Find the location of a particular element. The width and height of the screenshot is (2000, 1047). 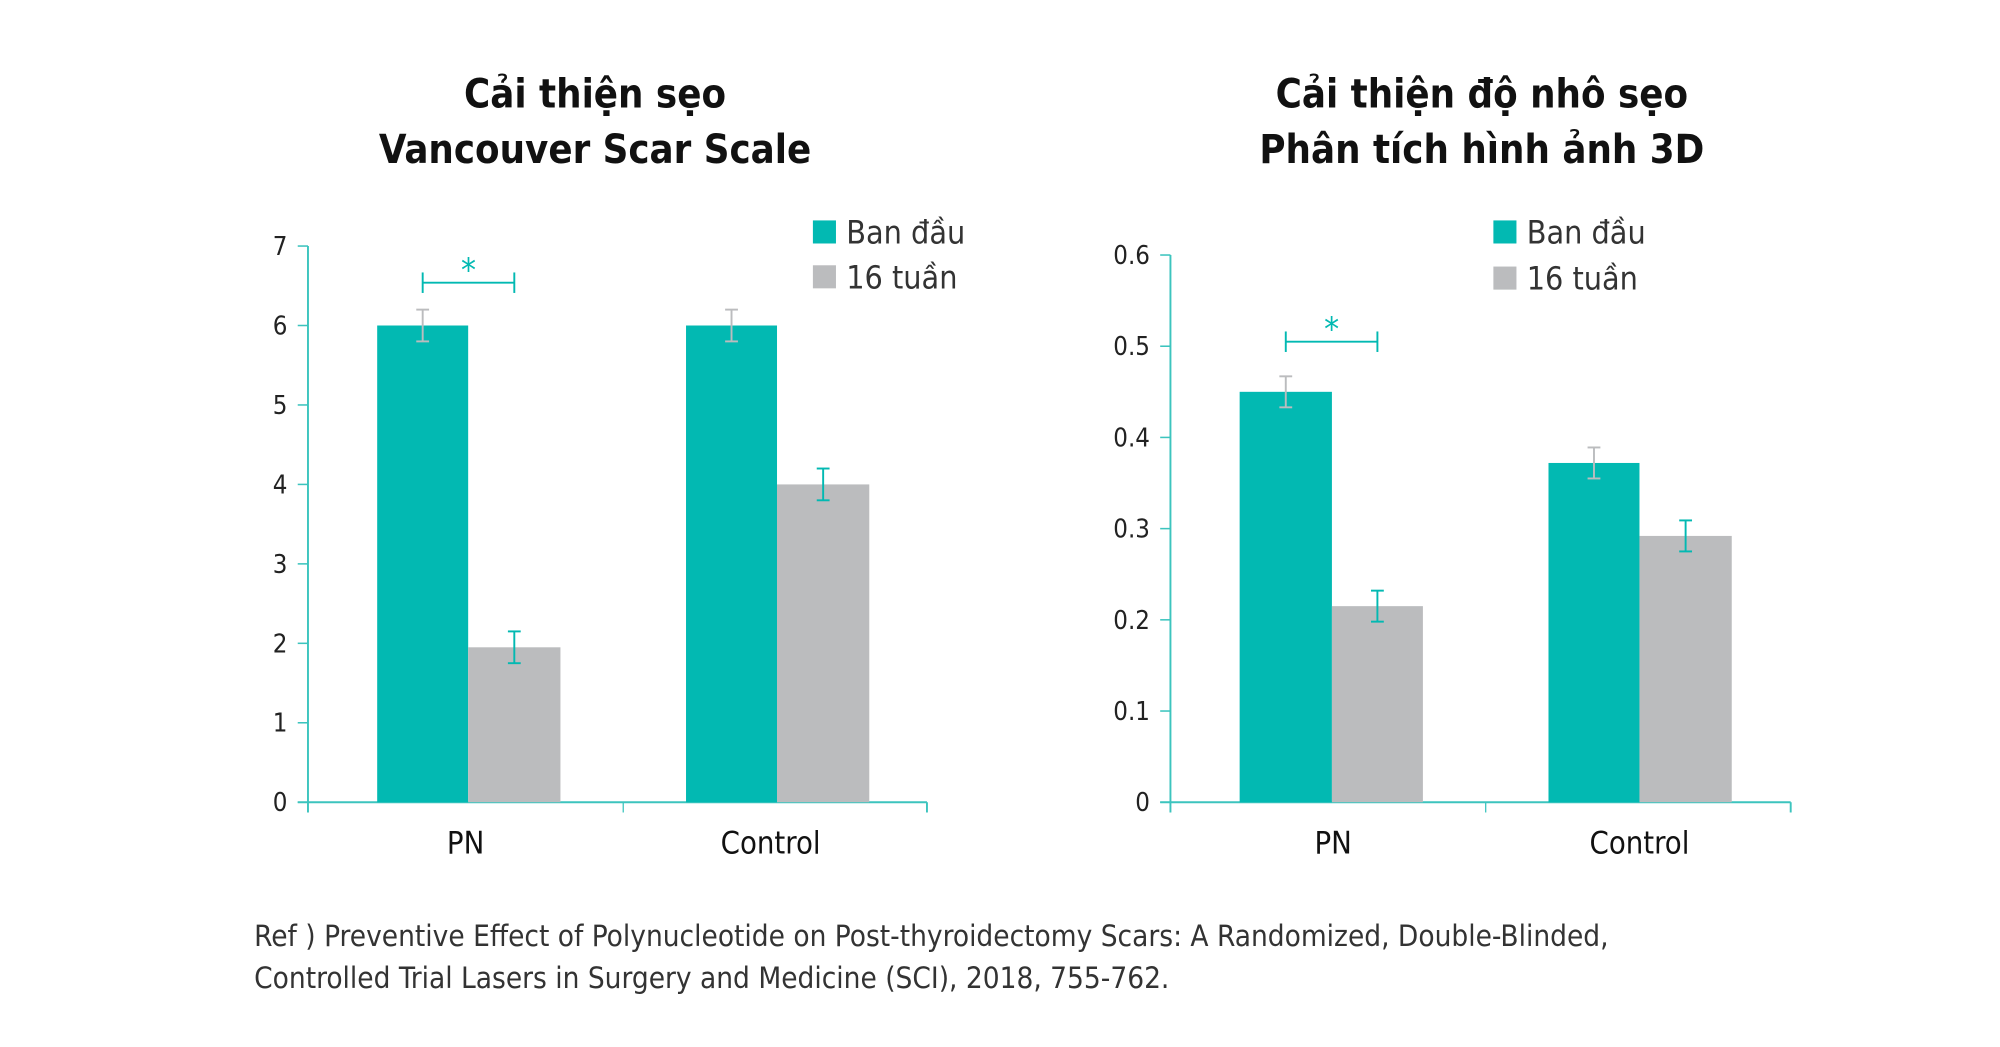

y-tick-label: 0.6 is located at coordinates (1131, 256).